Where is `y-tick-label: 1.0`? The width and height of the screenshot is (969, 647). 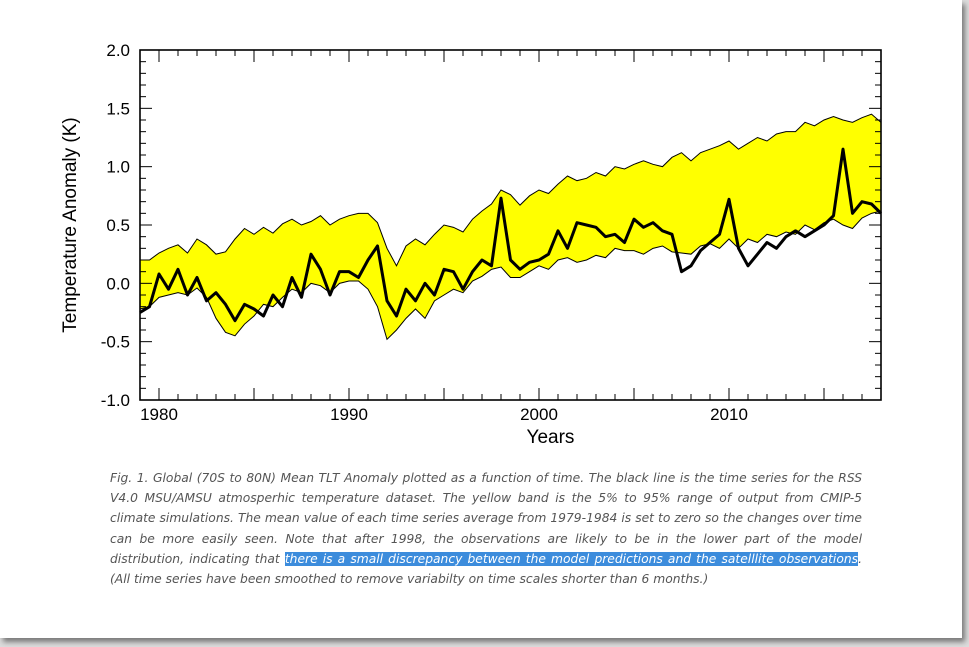 y-tick-label: 1.0 is located at coordinates (118, 167).